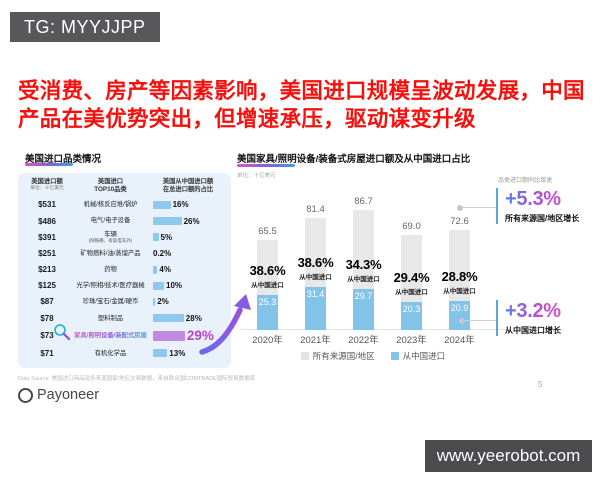 This screenshot has height=480, width=600. I want to click on amount-cell: $125, so click(47, 286).